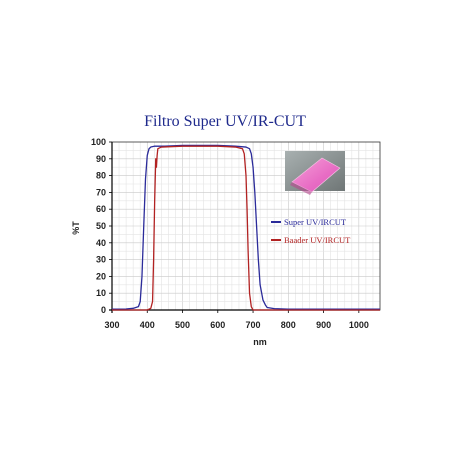 The height and width of the screenshot is (460, 455). What do you see at coordinates (315, 222) in the screenshot?
I see `legend-label: Super UV/IRCUT` at bounding box center [315, 222].